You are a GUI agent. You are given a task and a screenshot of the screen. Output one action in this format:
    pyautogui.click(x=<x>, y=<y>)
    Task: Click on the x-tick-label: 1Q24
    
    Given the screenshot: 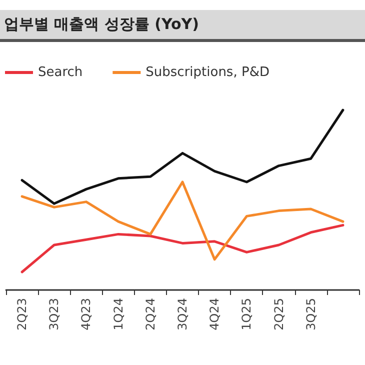 What is the action you would take?
    pyautogui.click(x=118, y=314)
    